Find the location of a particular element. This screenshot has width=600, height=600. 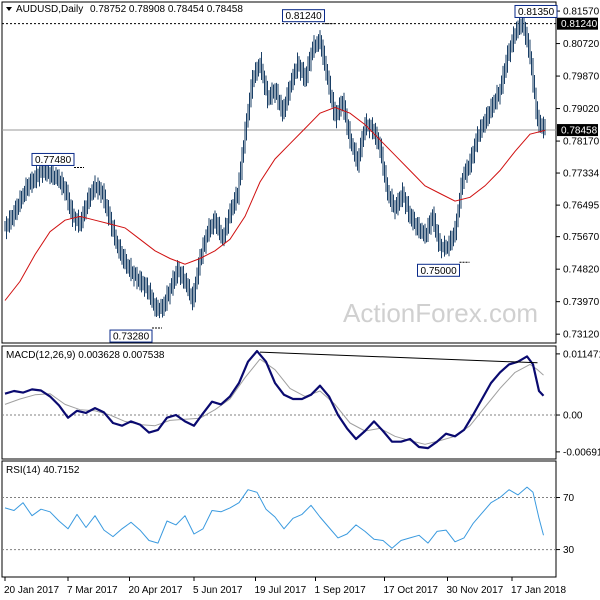

date-tick-label: 1 Sep 2017 is located at coordinates (341, 590).